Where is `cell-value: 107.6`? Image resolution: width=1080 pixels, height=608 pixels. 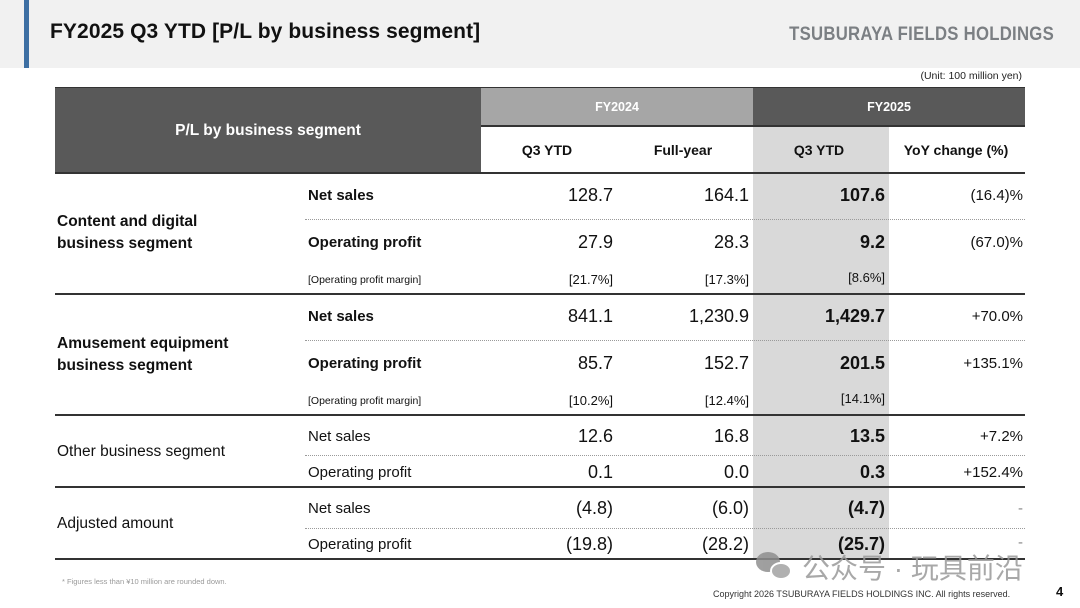
cell-value: 107.6 is located at coordinates (862, 195).